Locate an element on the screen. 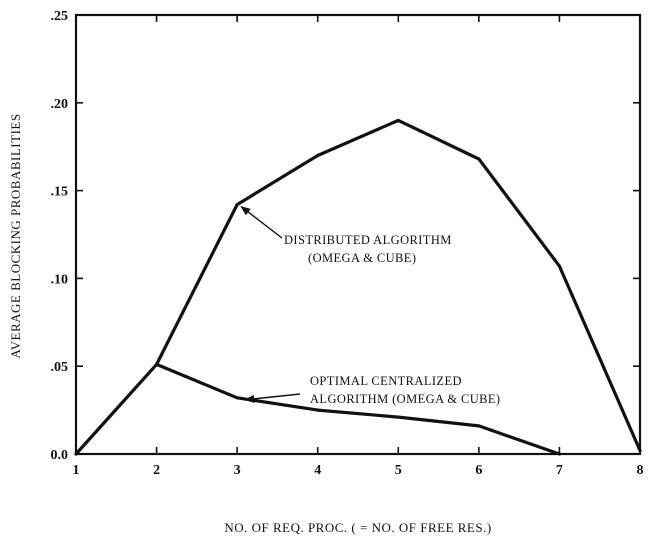 The height and width of the screenshot is (551, 648). annotation-text: (OMEGA & CUBE) is located at coordinates (362, 258).